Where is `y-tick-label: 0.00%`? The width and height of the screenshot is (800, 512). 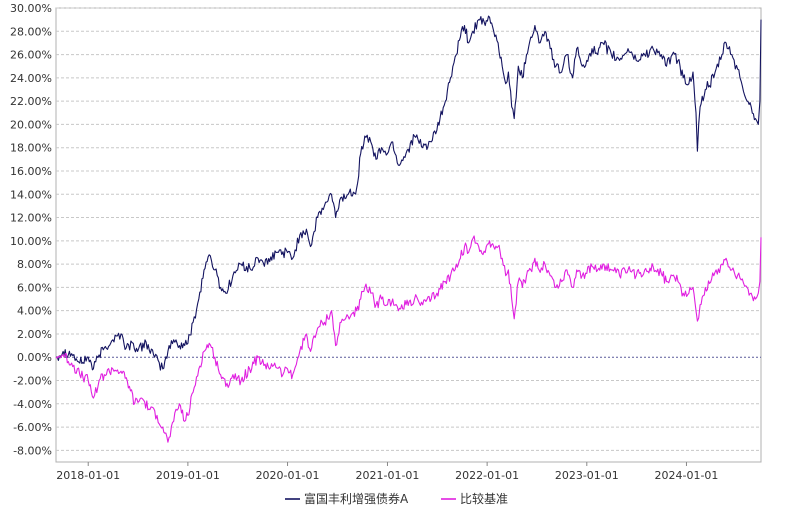
y-tick-label: 0.00% is located at coordinates (34, 357).